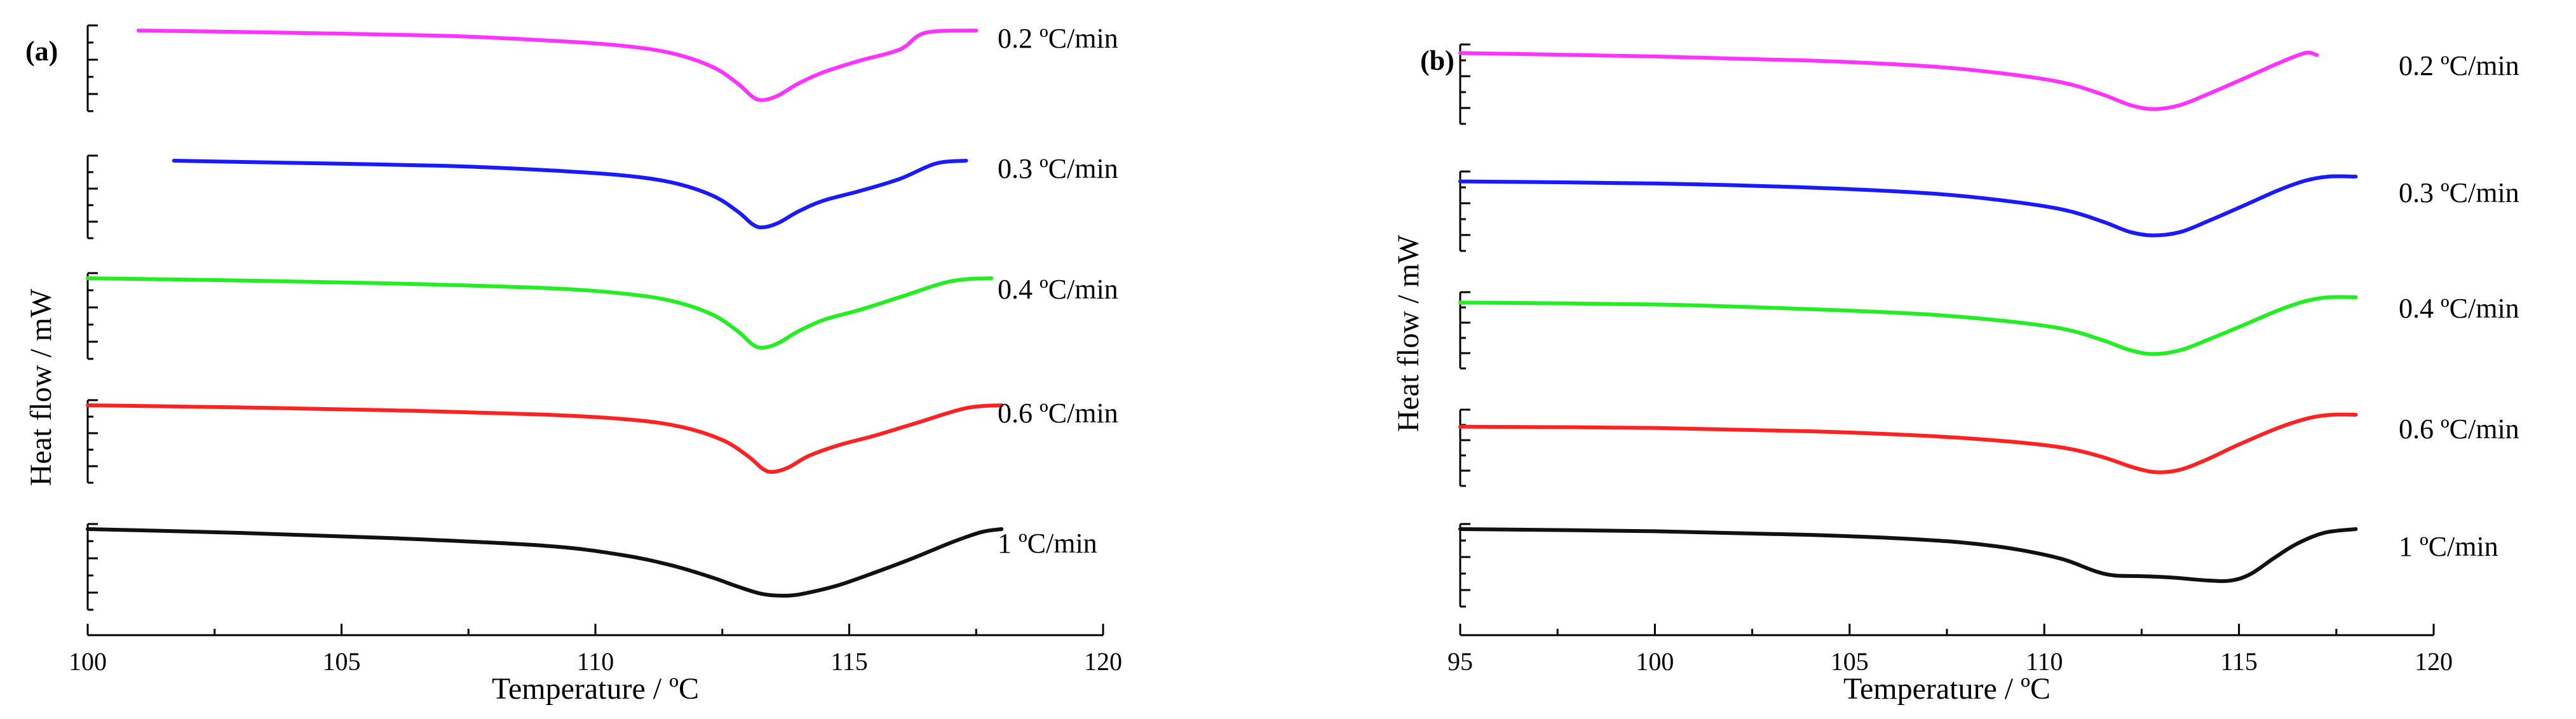  I want to click on panel-label: (a), so click(41, 51).